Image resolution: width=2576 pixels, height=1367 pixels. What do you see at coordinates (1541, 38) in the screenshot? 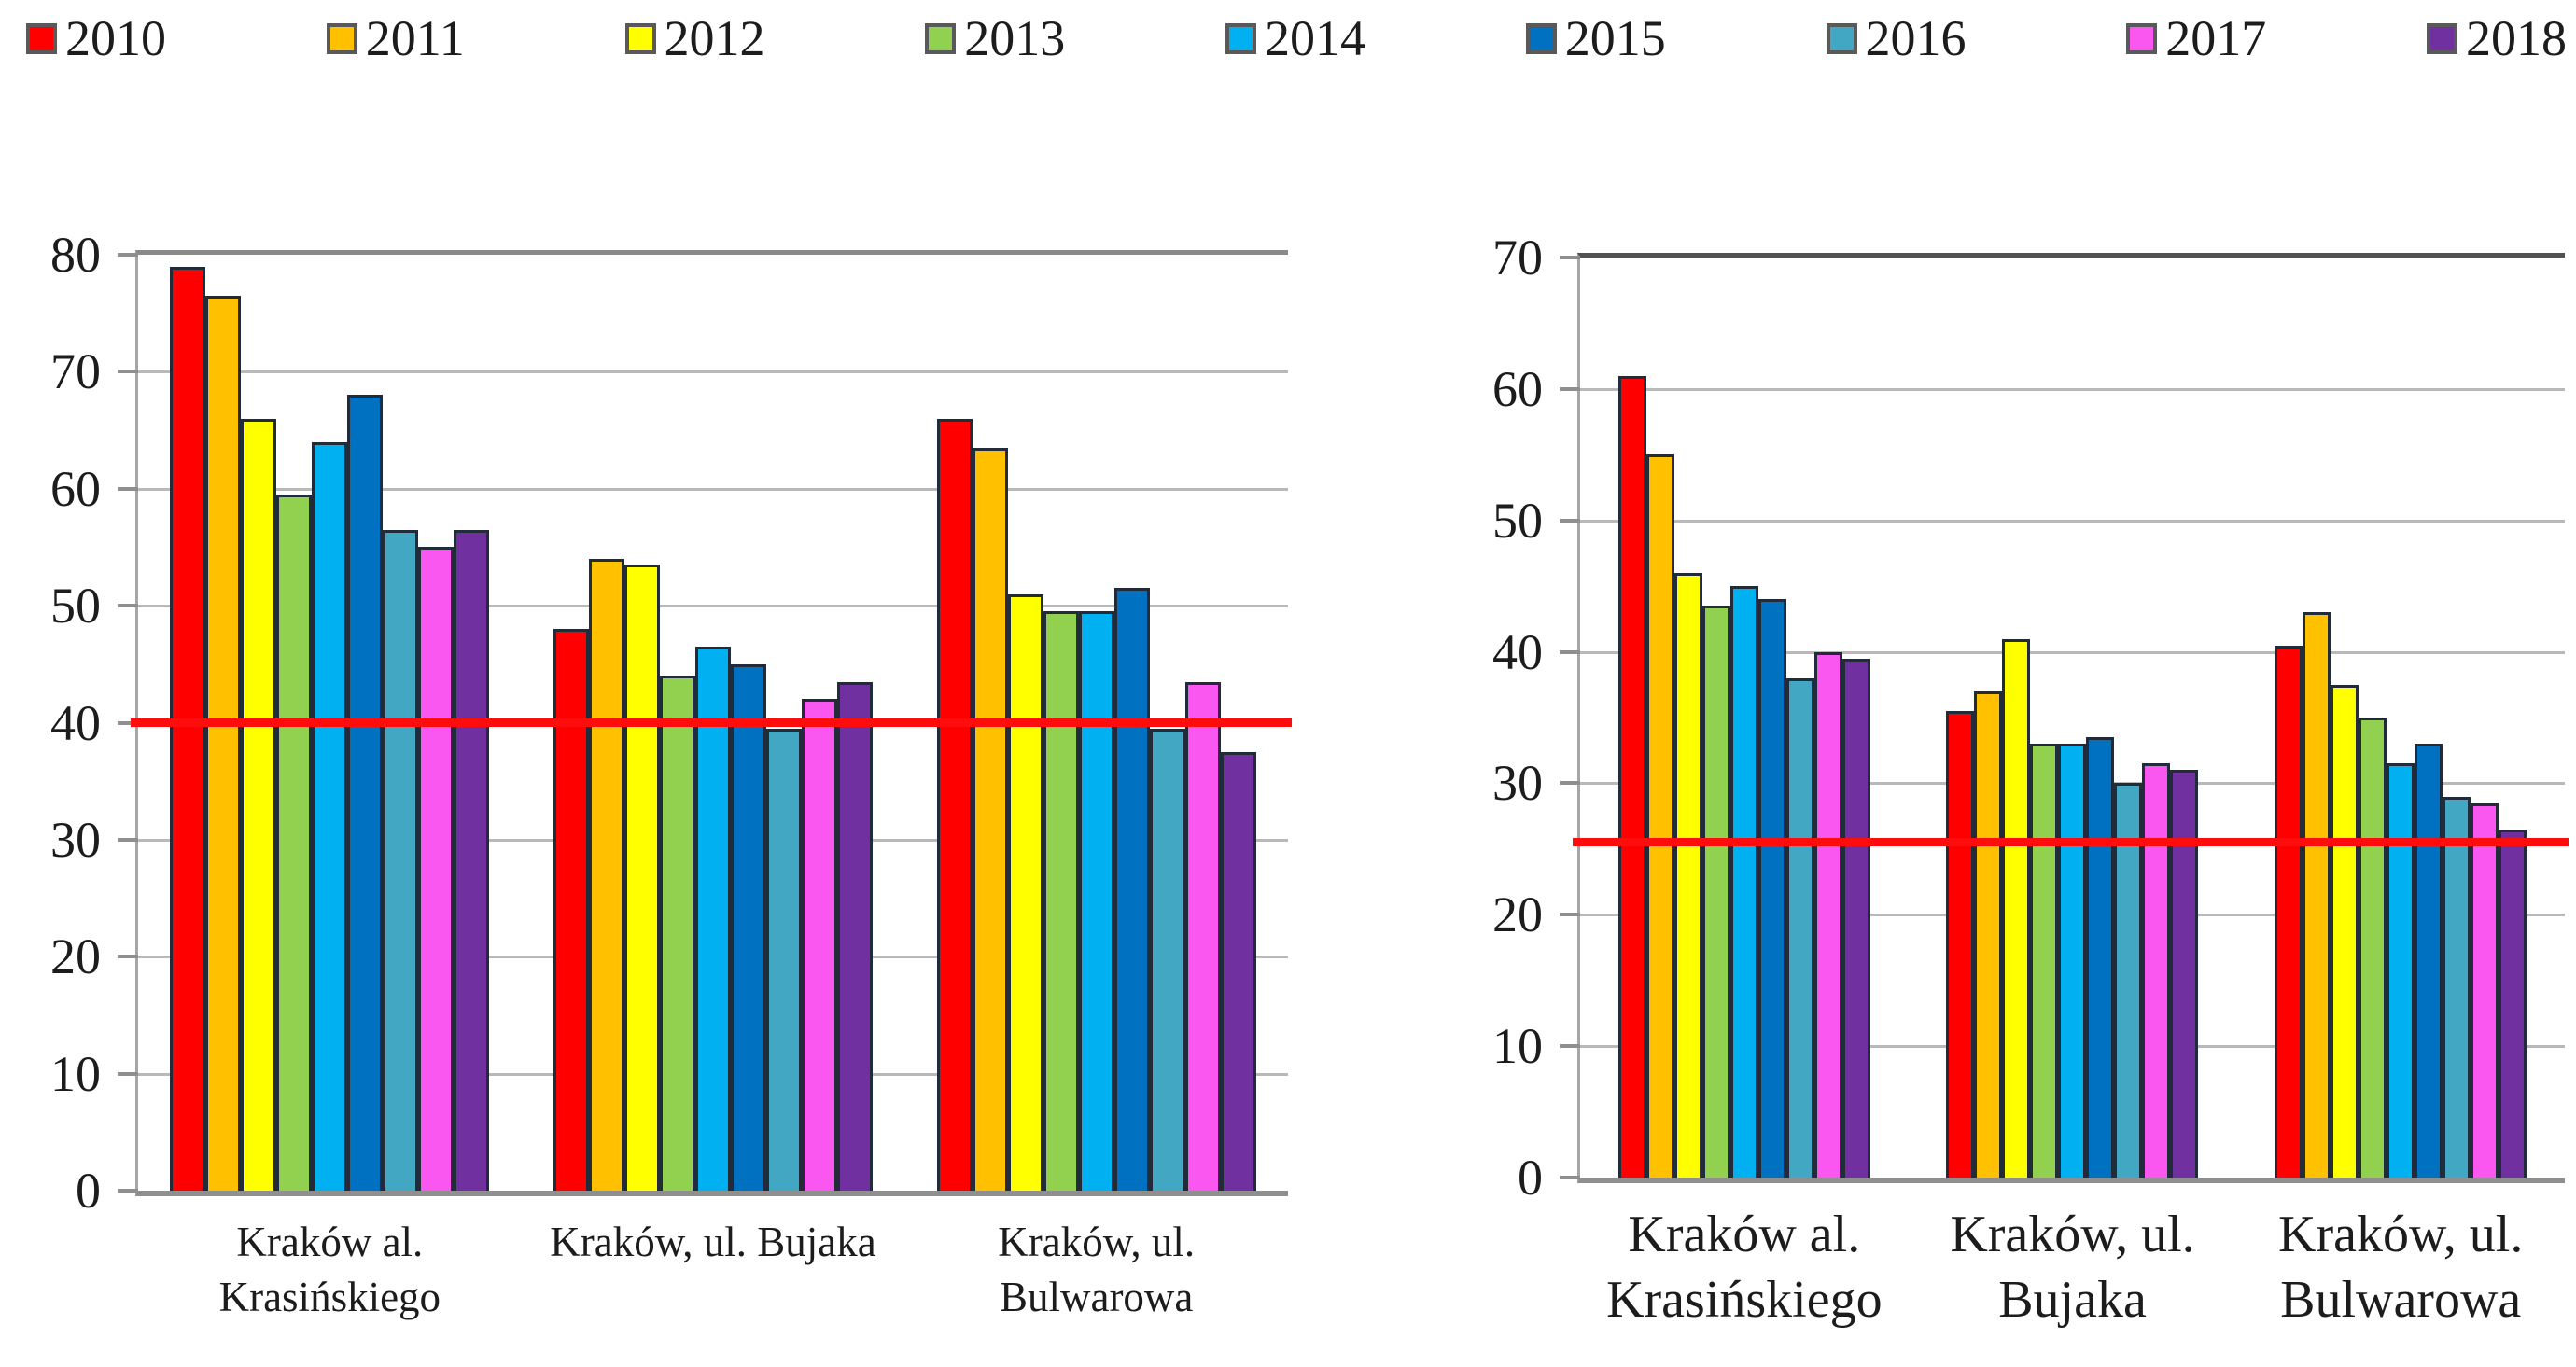
I see `legend-swatch-2015` at bounding box center [1541, 38].